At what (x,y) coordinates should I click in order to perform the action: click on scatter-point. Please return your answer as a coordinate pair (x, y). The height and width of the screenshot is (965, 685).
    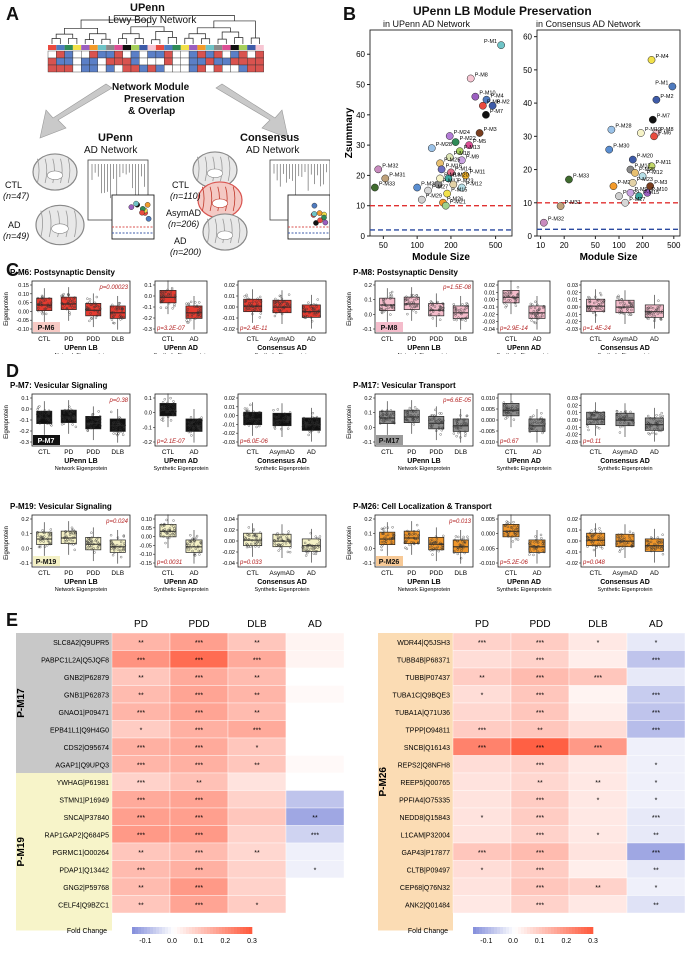
    Looking at the image, I should click on (501, 45).